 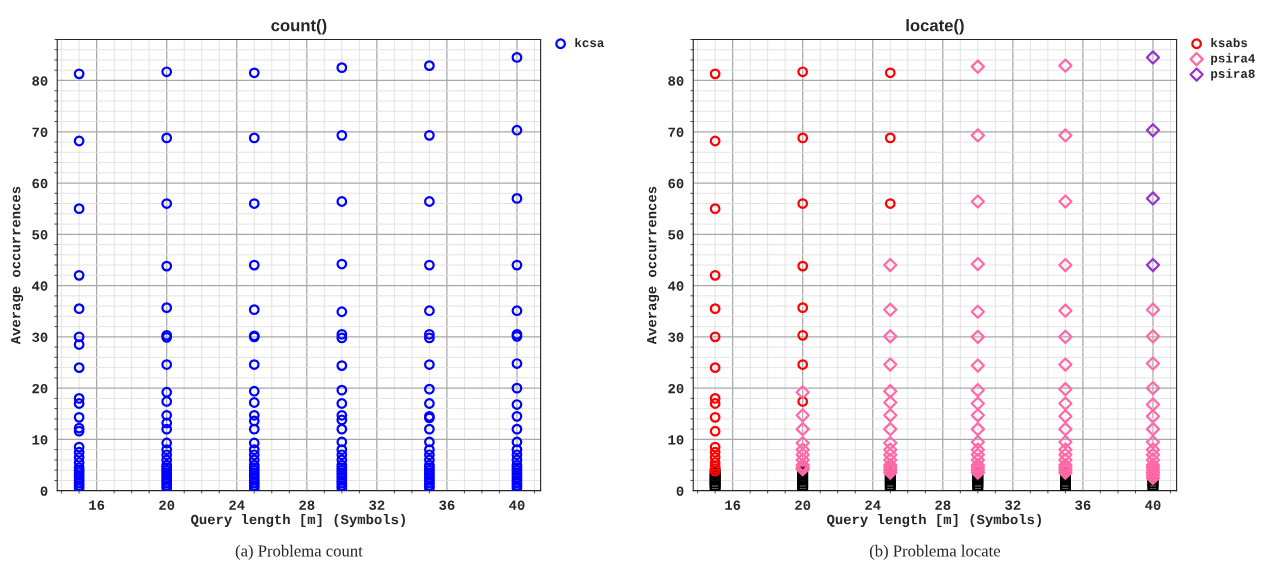 I want to click on text: (b) Problema locate, so click(x=935, y=552).